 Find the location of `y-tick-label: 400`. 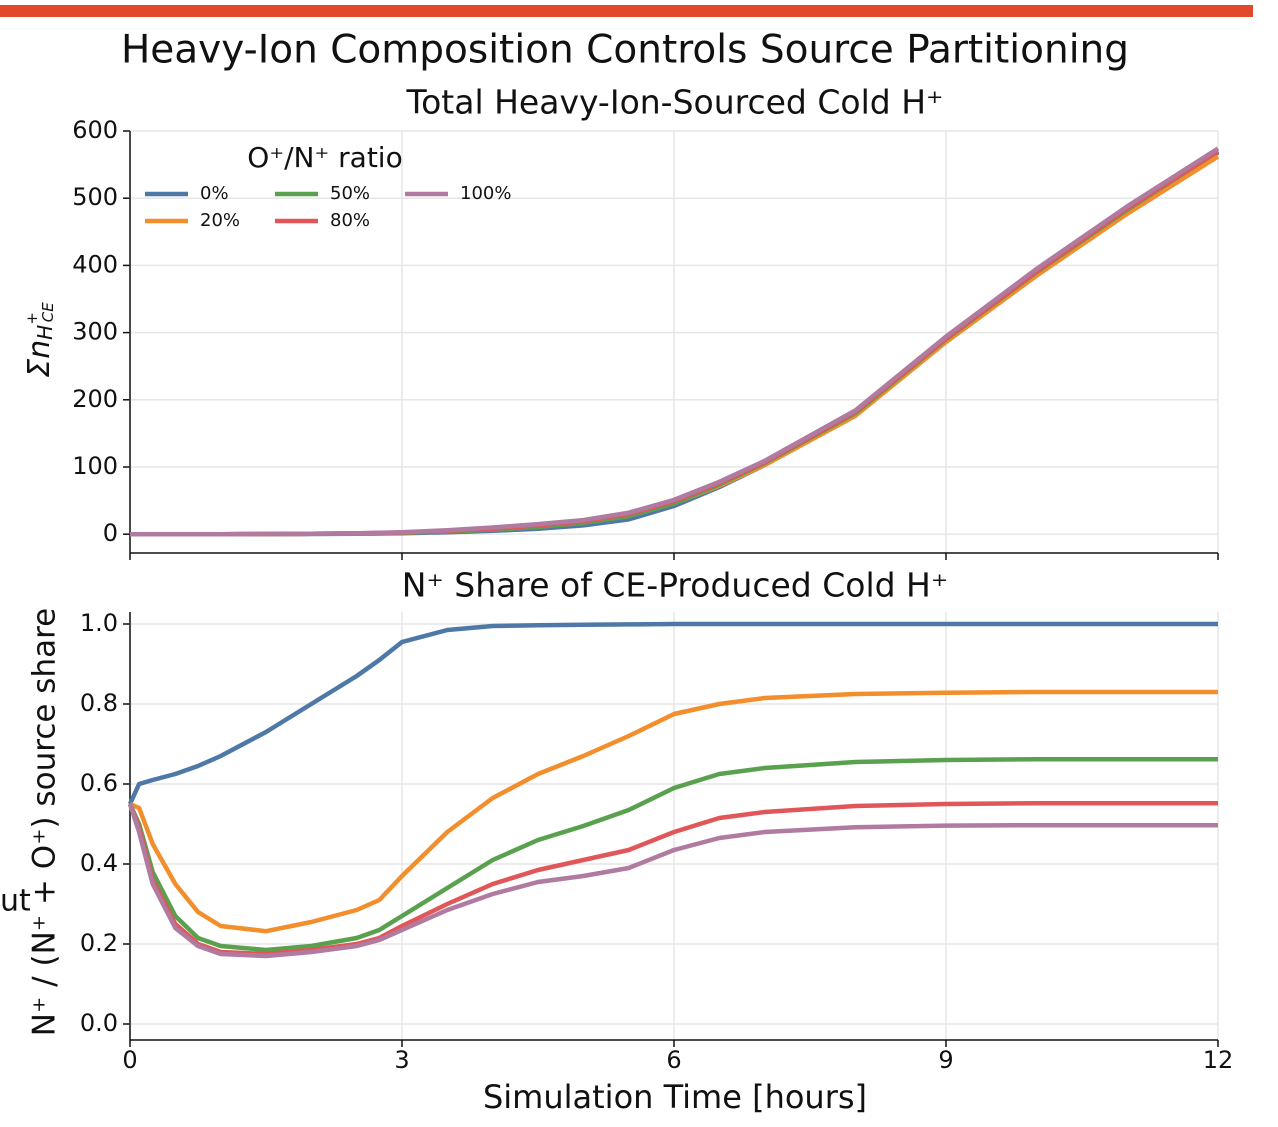

y-tick-label: 400 is located at coordinates (95, 264).